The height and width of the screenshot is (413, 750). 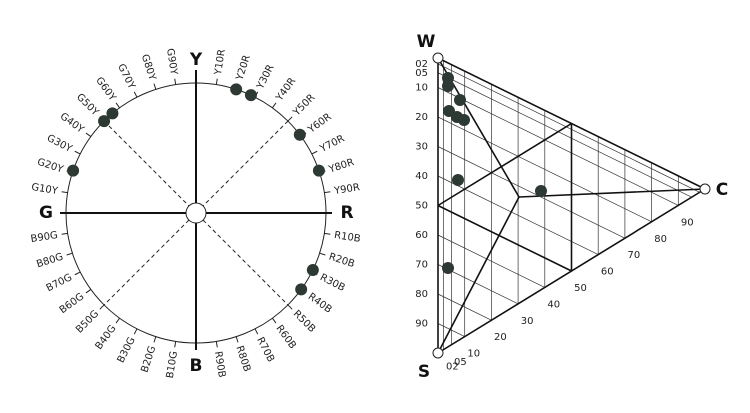 I want to click on hue-label: R70B, so click(x=265, y=349).